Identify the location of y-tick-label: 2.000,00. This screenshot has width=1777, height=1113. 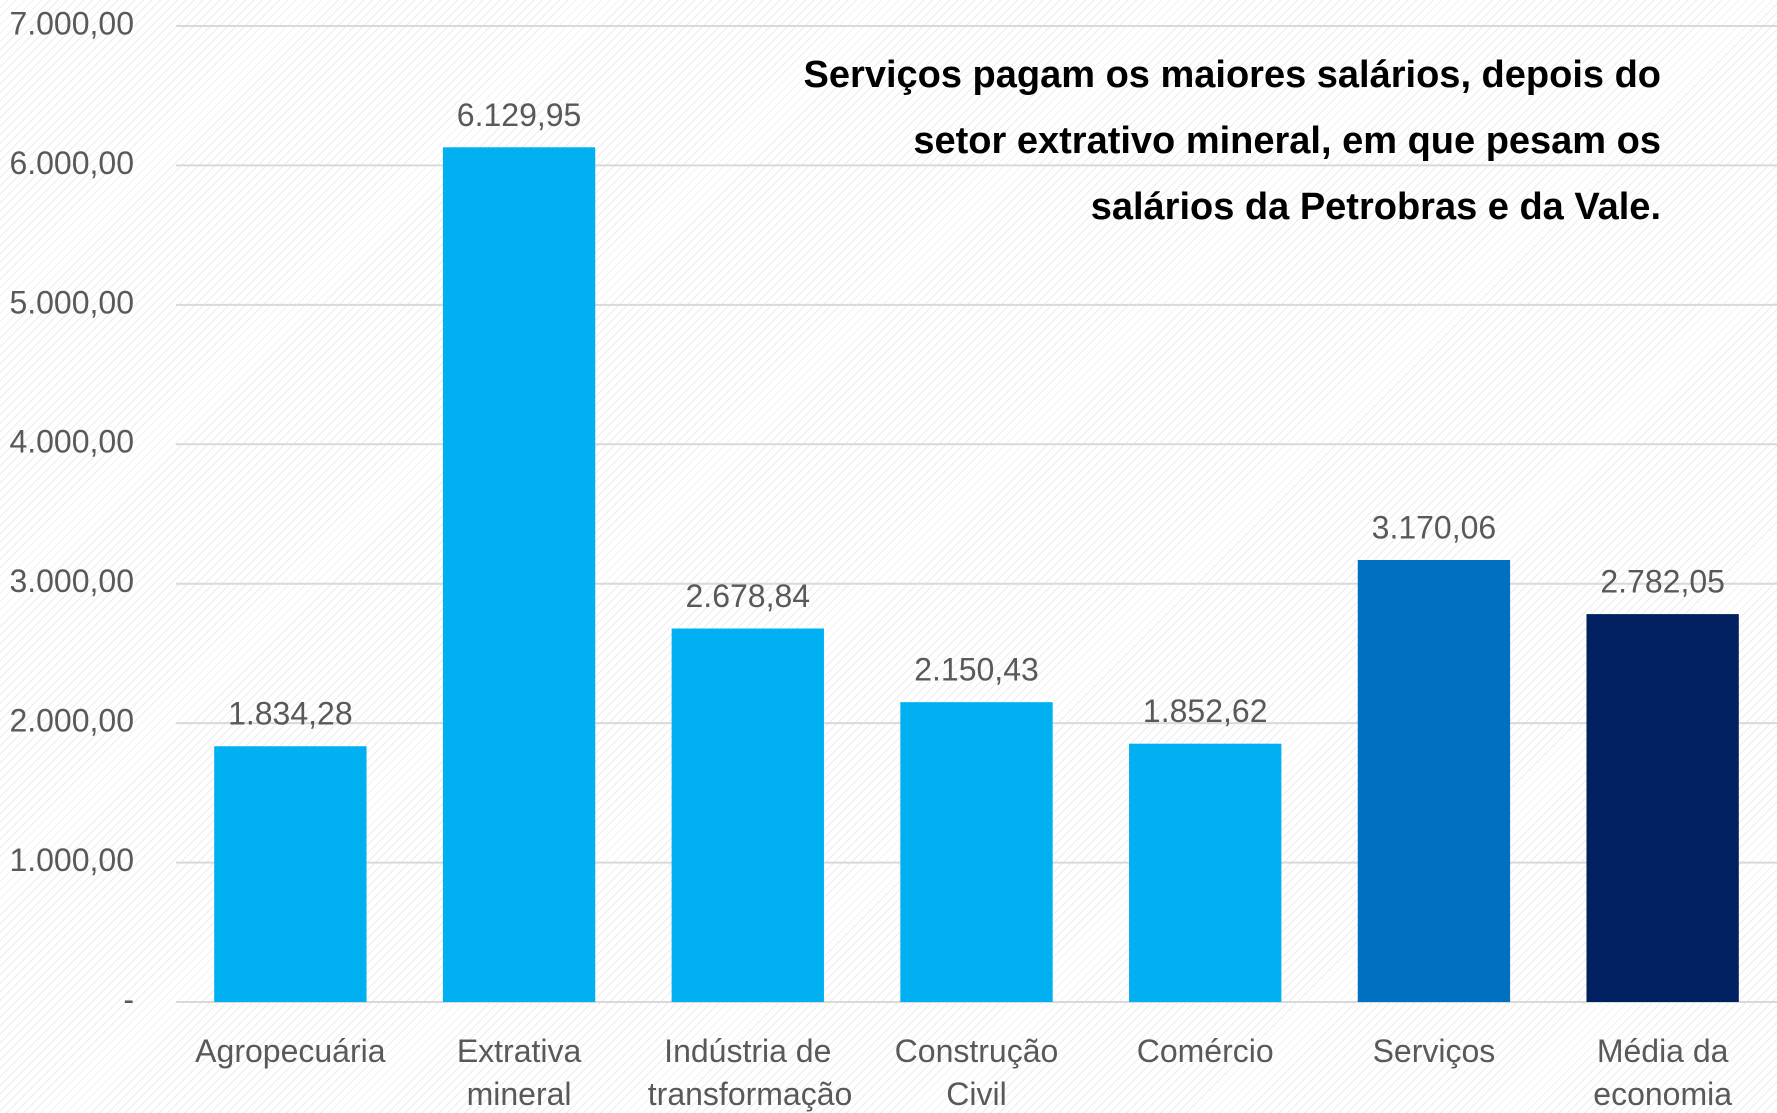
(71, 721).